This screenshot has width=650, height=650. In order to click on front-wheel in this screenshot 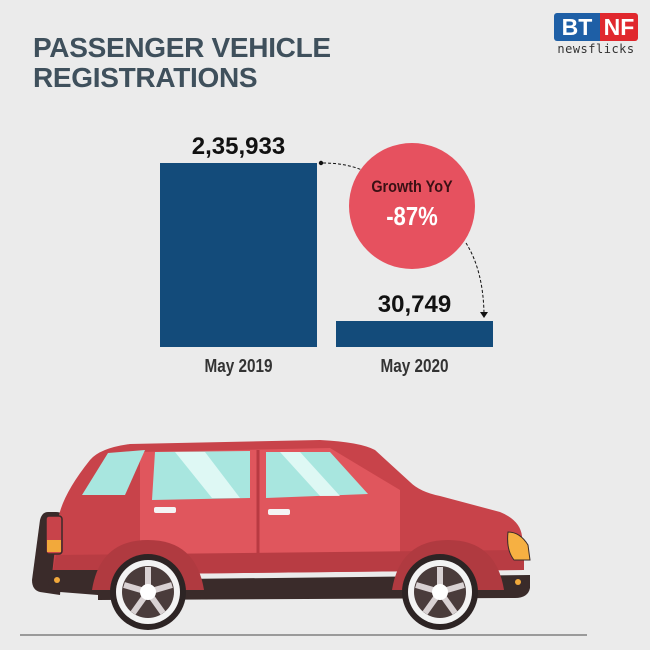, I will do `click(440, 592)`.